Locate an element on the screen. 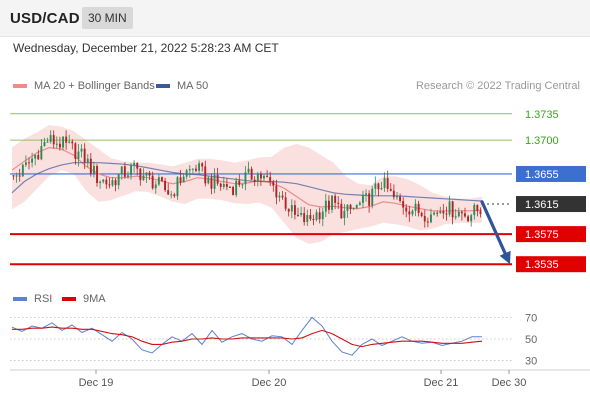 The width and height of the screenshot is (590, 400). level-label-text: 1.3735 is located at coordinates (542, 115).